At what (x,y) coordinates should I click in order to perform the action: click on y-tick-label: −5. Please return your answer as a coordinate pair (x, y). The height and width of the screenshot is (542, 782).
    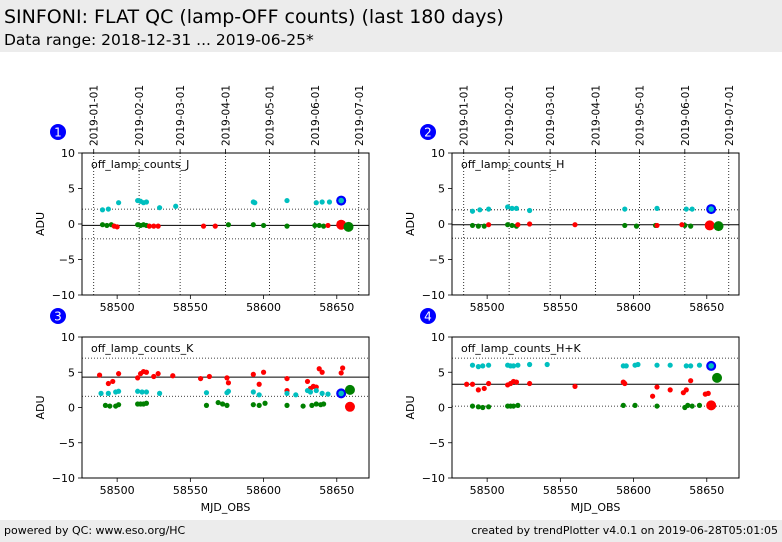
    Looking at the image, I should click on (67, 443).